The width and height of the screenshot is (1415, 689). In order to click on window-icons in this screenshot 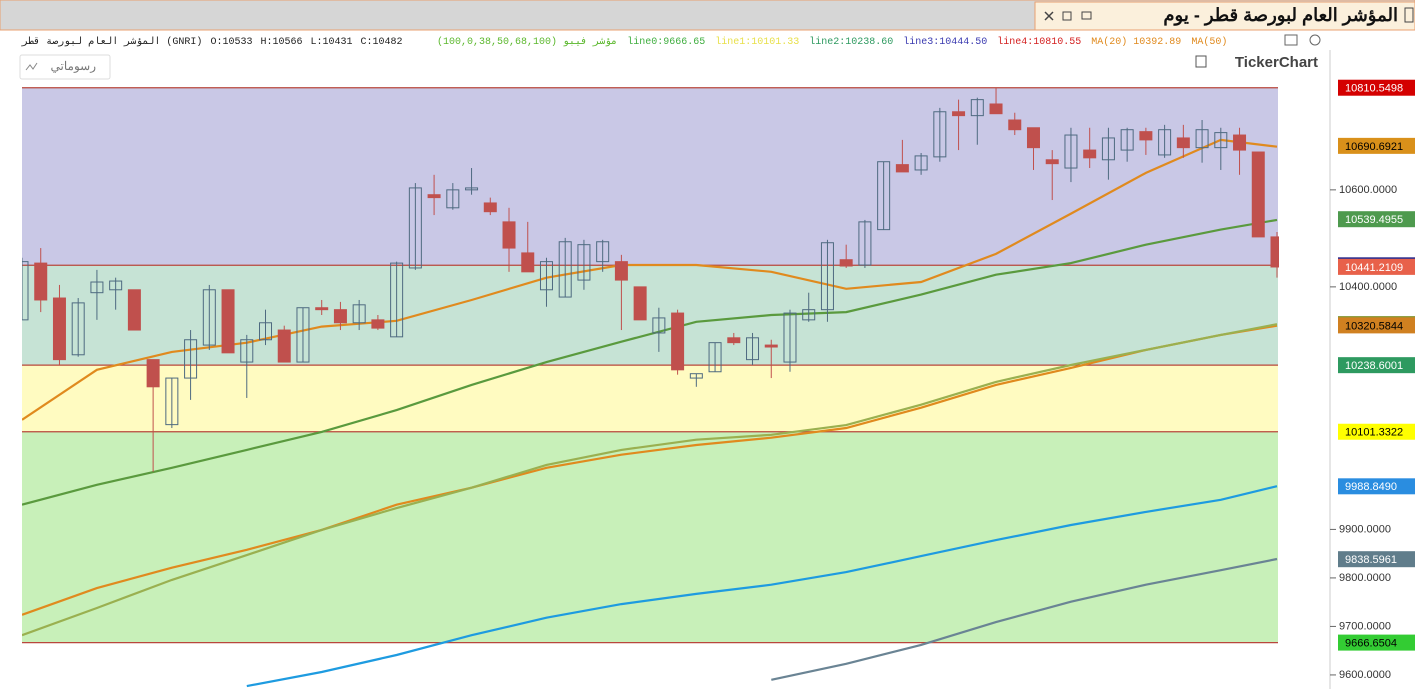, I will do `click(1229, 15)`.